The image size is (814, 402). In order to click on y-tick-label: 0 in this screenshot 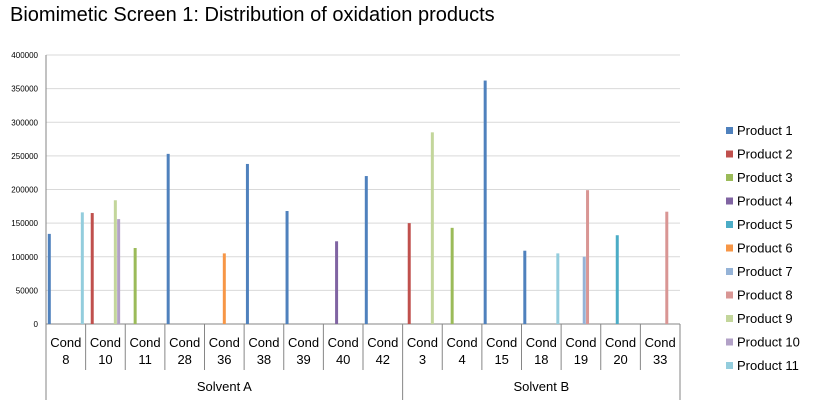, I will do `click(36, 324)`.